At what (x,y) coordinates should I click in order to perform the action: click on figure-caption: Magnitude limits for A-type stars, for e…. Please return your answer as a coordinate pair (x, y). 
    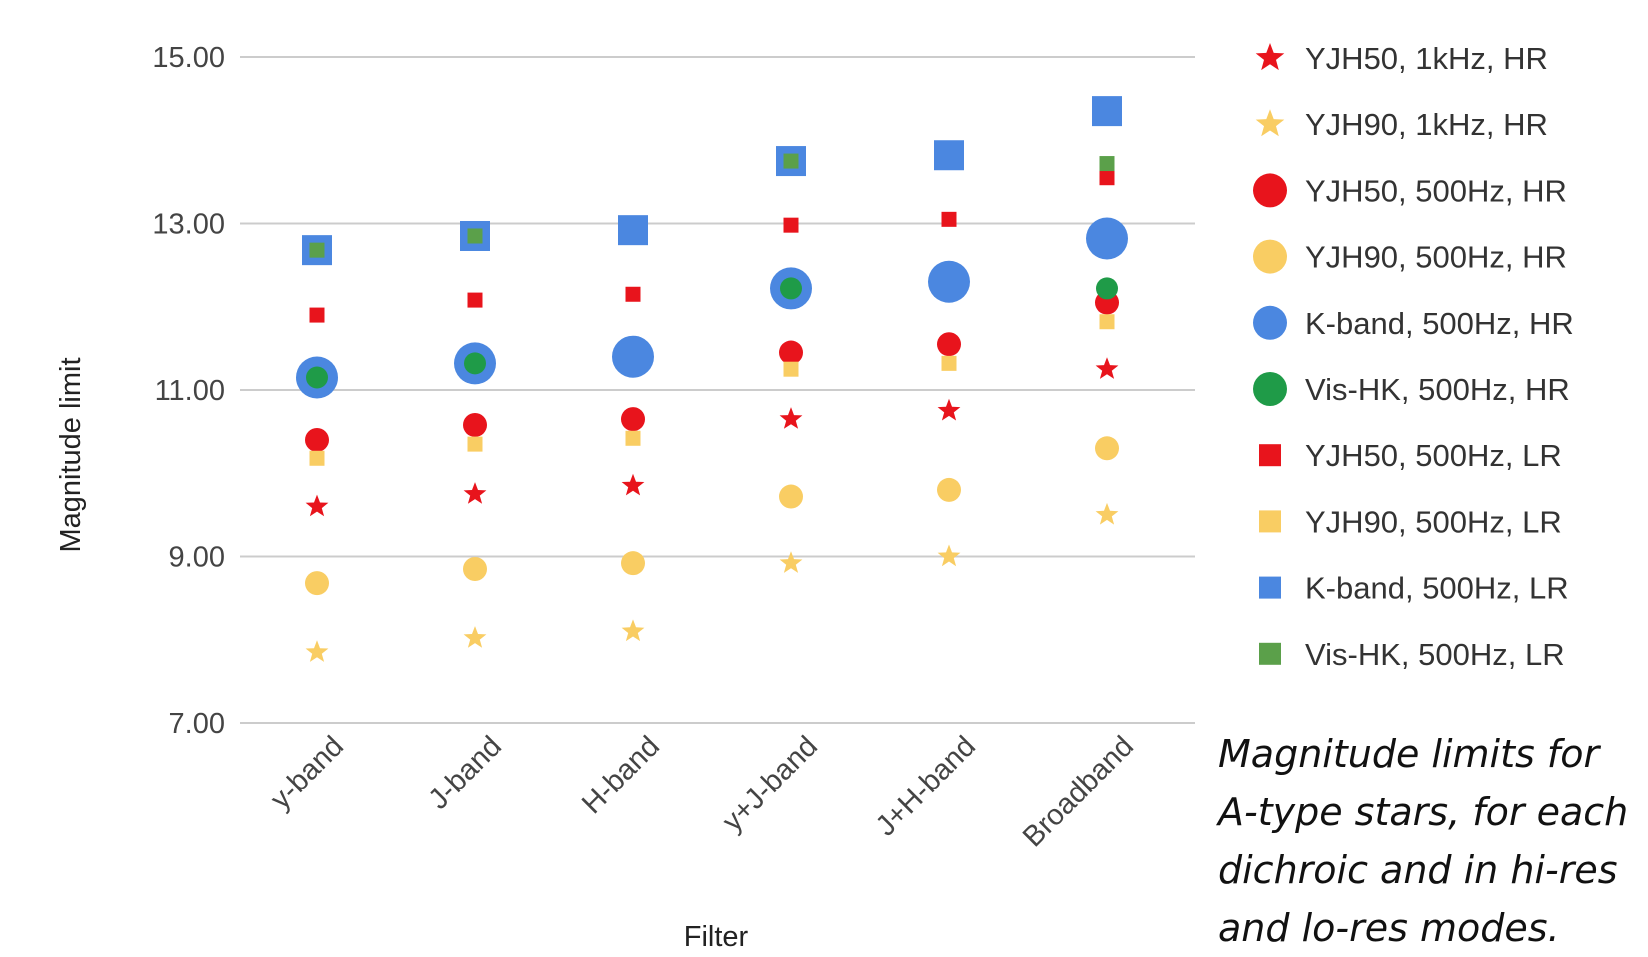
    Looking at the image, I should click on (1423, 841).